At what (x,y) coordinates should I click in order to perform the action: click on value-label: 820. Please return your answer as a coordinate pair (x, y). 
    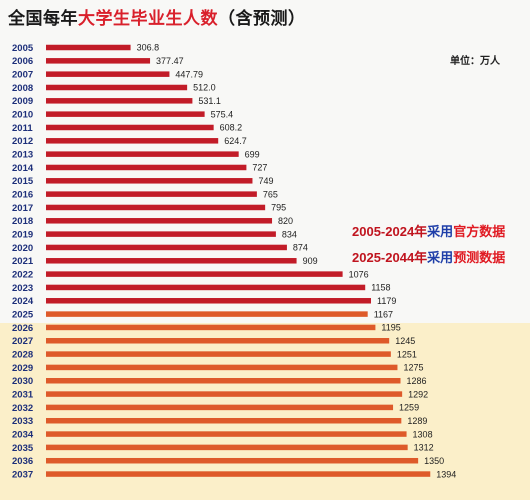
    Looking at the image, I should click on (285, 221).